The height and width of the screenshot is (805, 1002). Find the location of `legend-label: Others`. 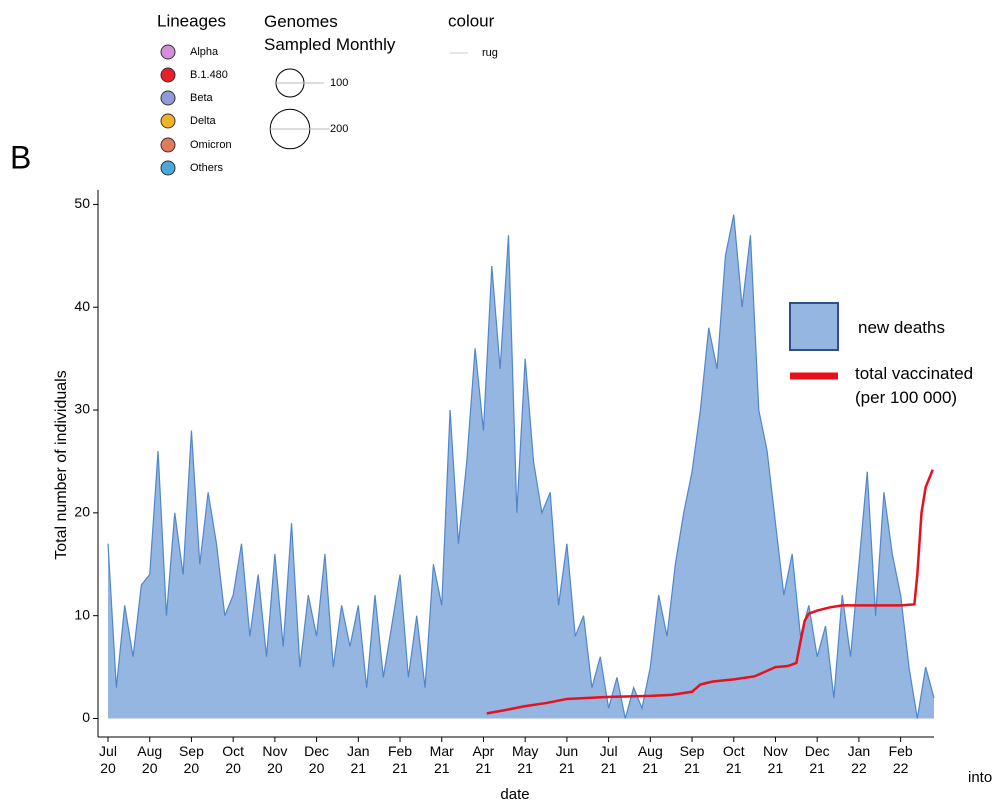

legend-label: Others is located at coordinates (207, 168).